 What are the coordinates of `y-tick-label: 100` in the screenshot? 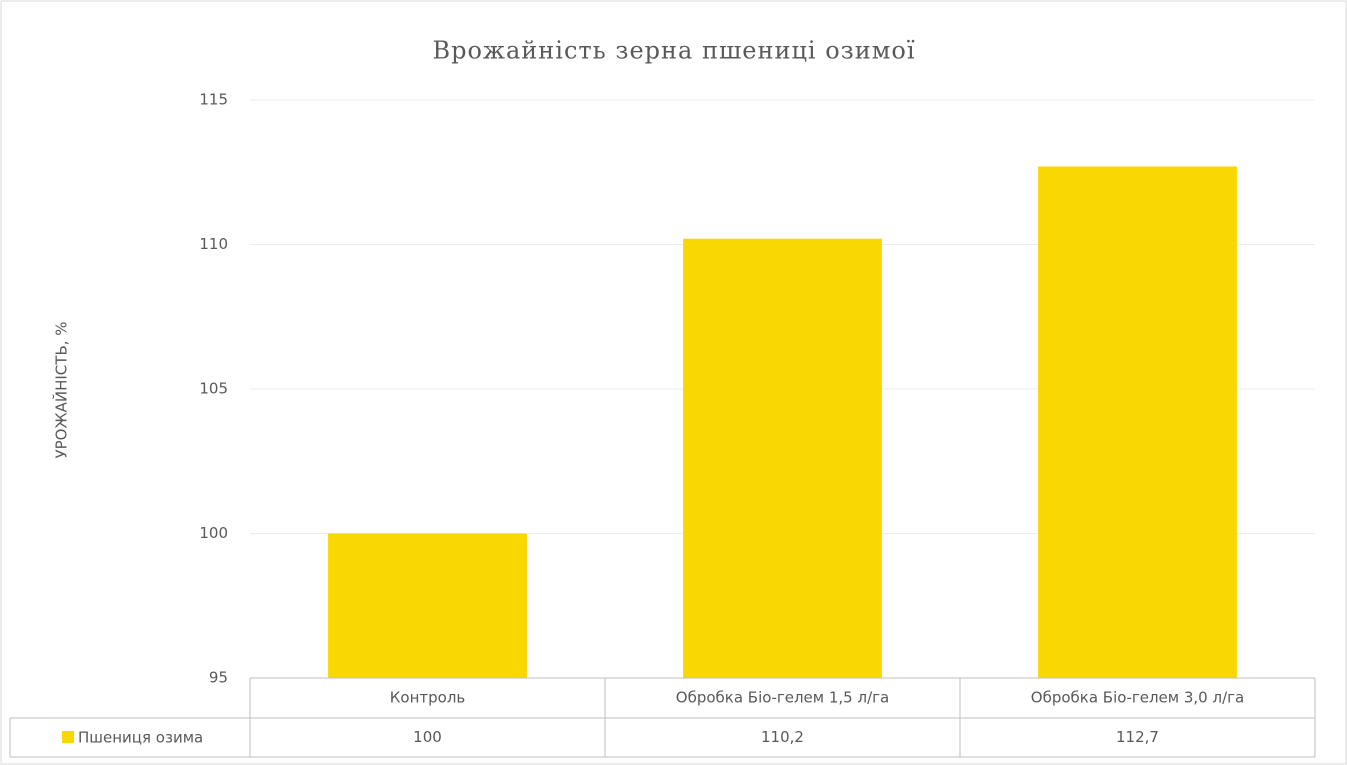 It's located at (213, 533).